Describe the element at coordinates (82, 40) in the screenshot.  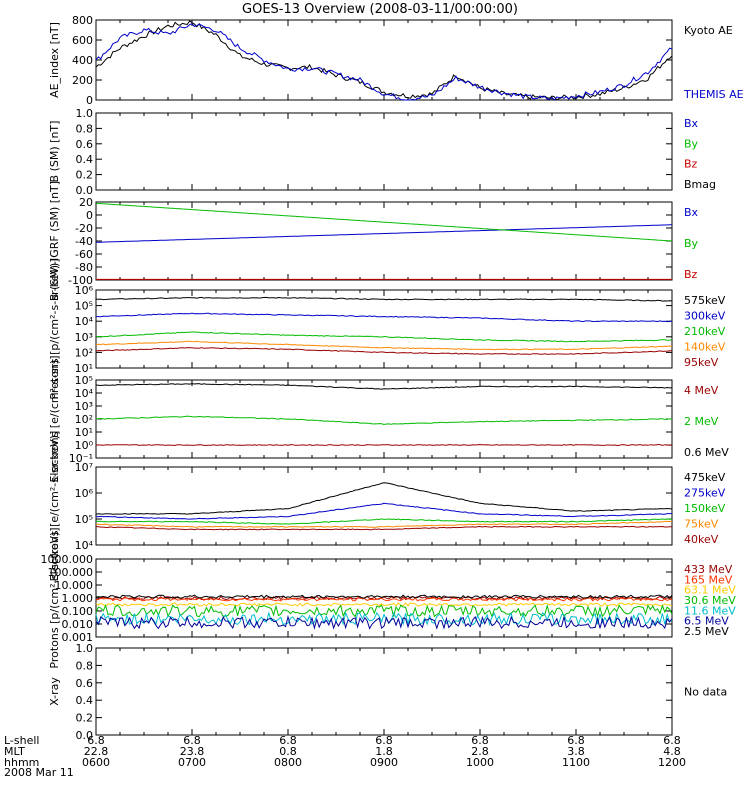
I see `y-tick-label: 600` at that location.